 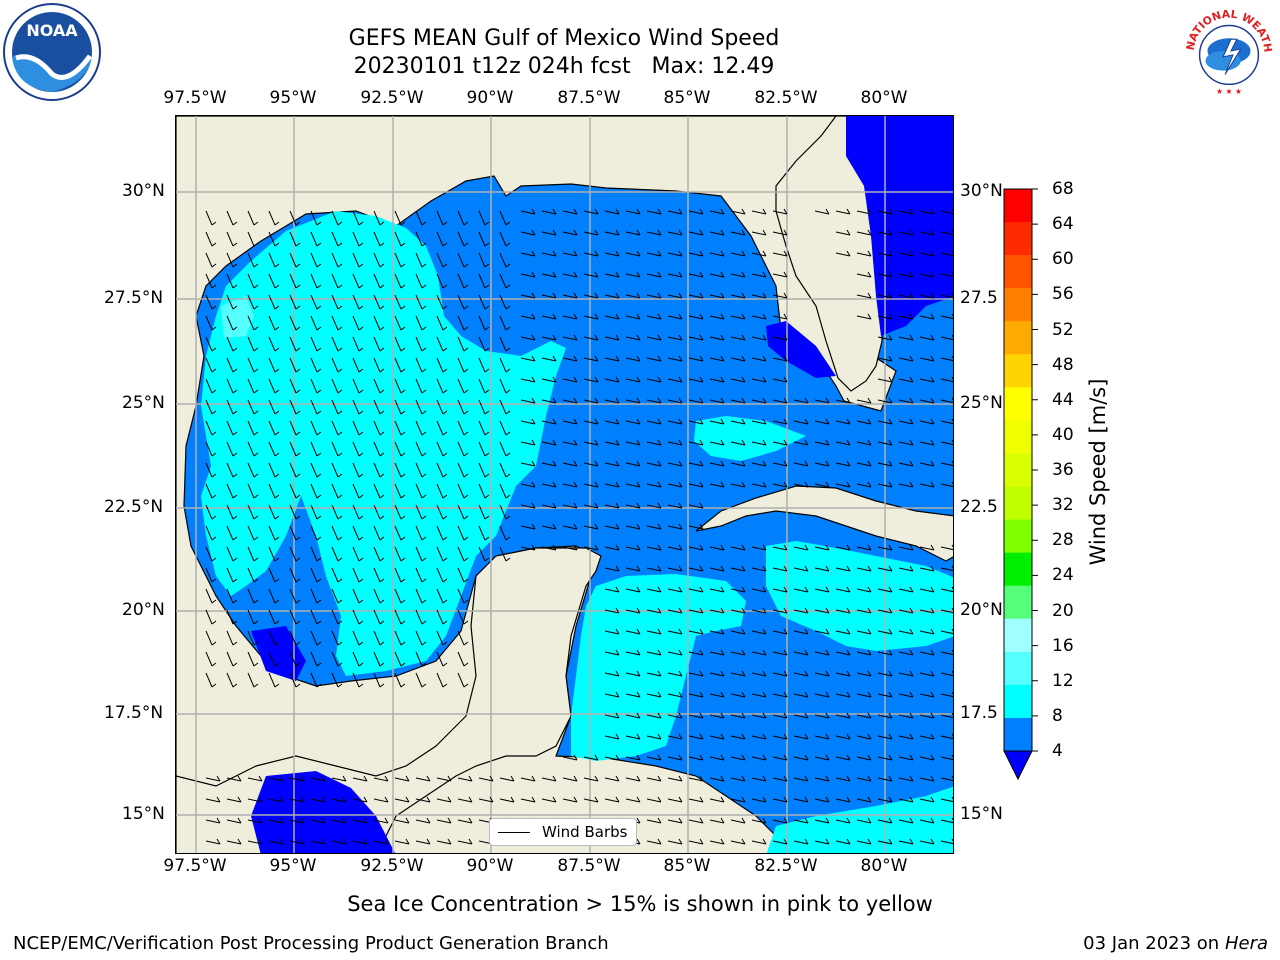 What do you see at coordinates (1063, 399) in the screenshot?
I see `colorbar-tick-label: 44` at bounding box center [1063, 399].